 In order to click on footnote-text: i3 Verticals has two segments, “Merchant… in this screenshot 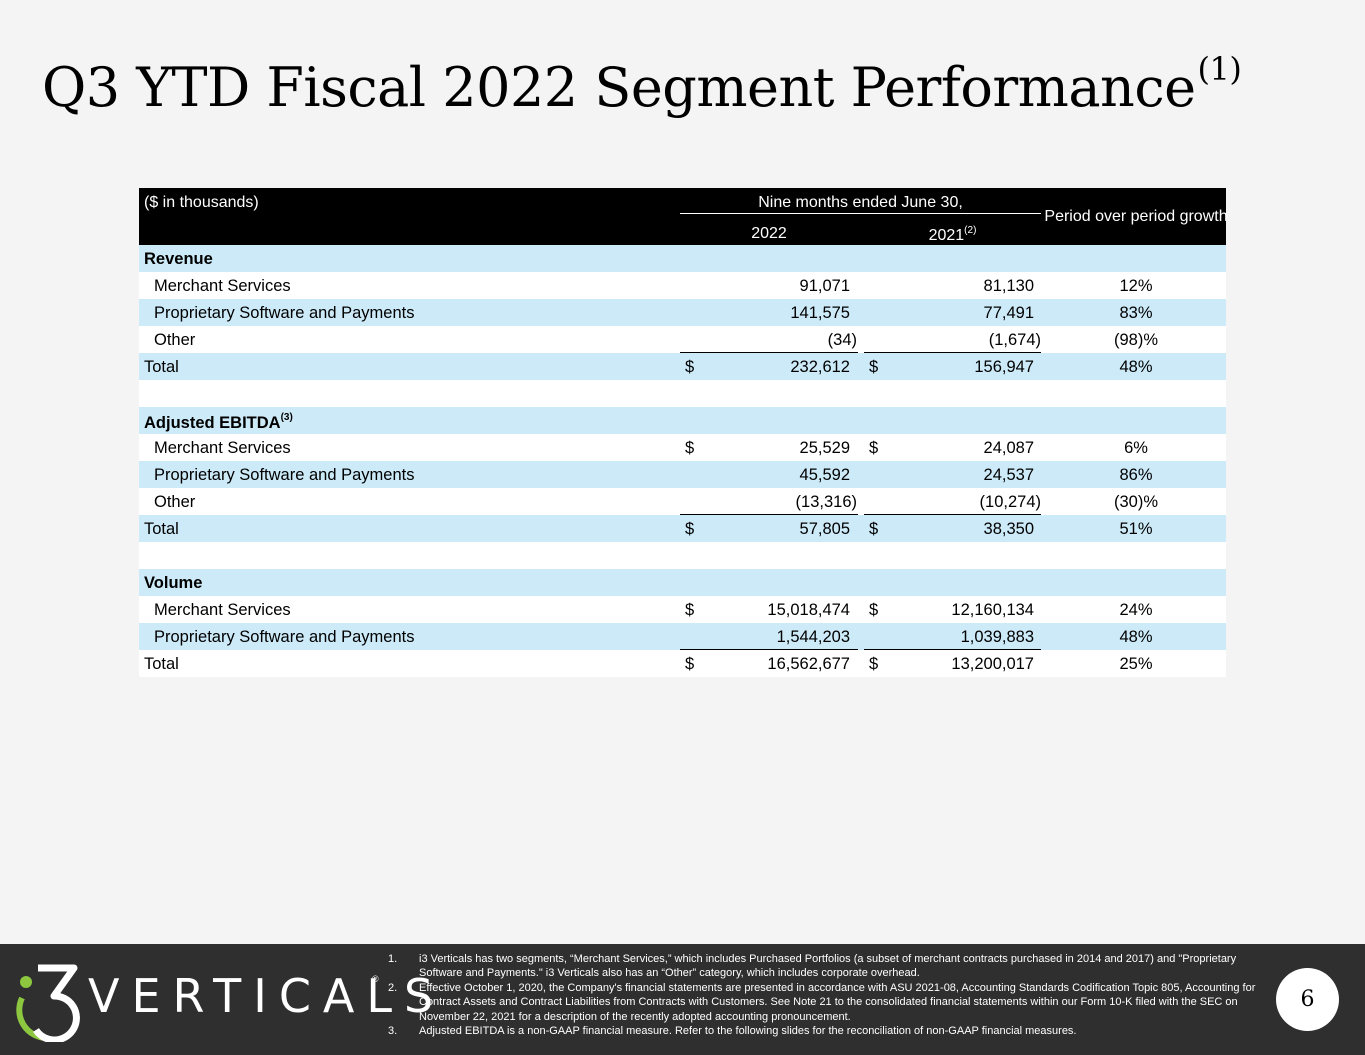, I will do `click(828, 966)`.